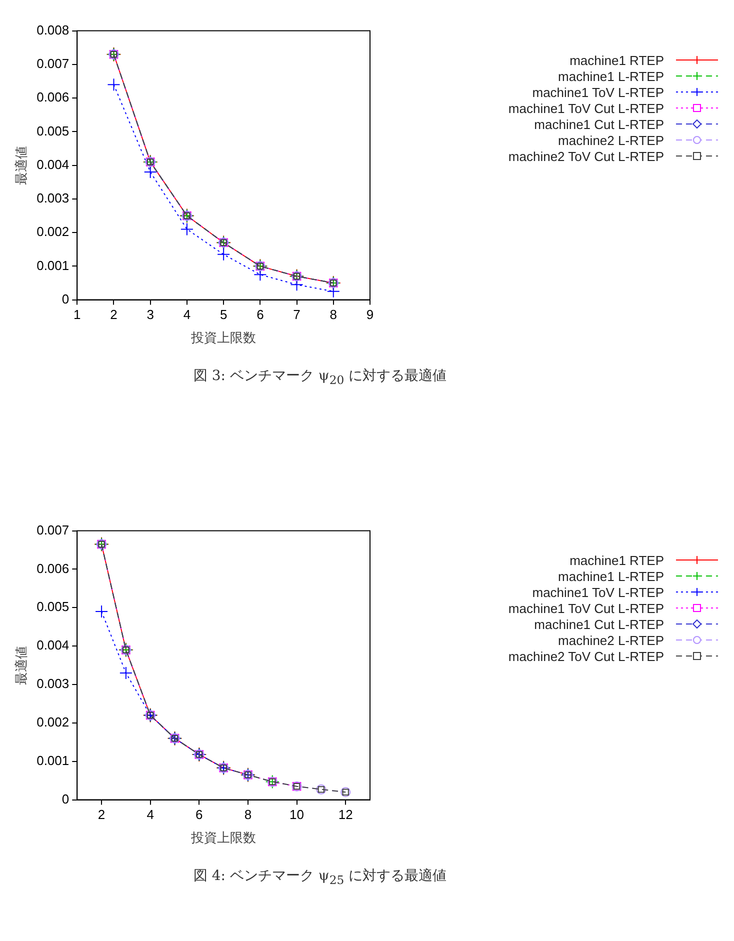  Describe the element at coordinates (77, 314) in the screenshot. I see `x-tick-label: 1` at that location.